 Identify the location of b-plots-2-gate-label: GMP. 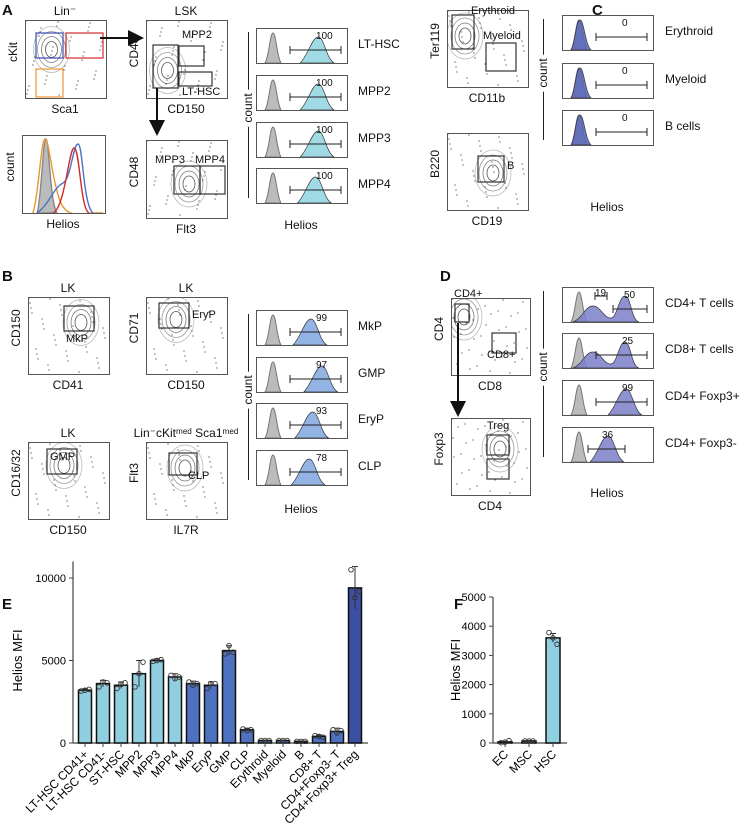
(63, 457).